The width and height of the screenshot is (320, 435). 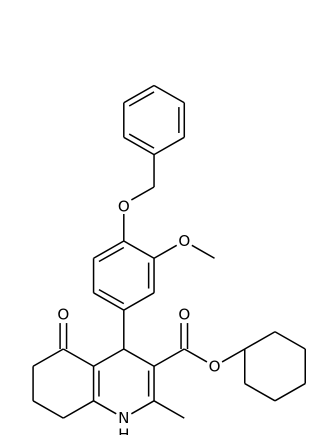 What do you see at coordinates (123, 381) in the screenshot?
I see `pyridine-ring` at bounding box center [123, 381].